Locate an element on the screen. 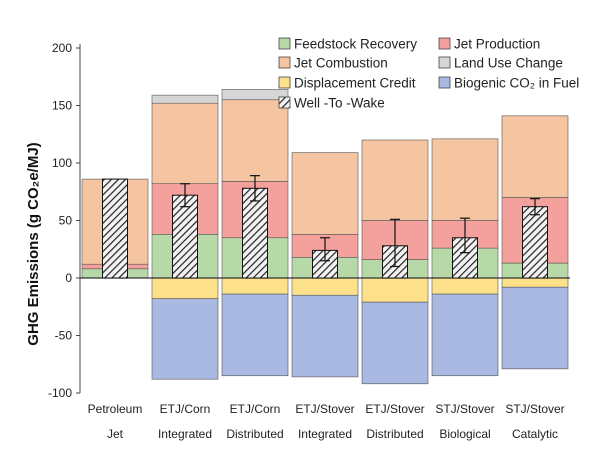 This screenshot has width=604, height=467. y-tick-label: 150 is located at coordinates (62, 106).